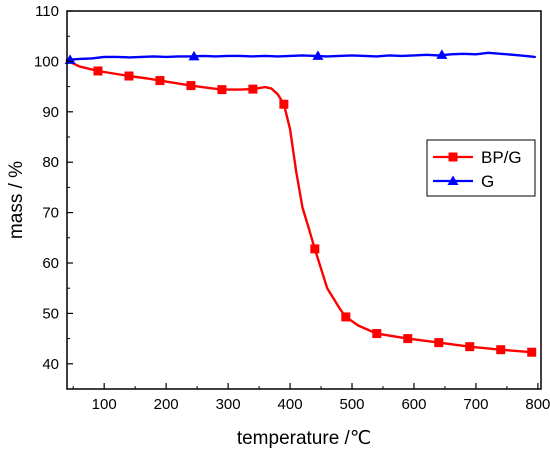 Image resolution: width=550 pixels, height=452 pixels. I want to click on x-axis-label: temperature /℃, so click(304, 438).